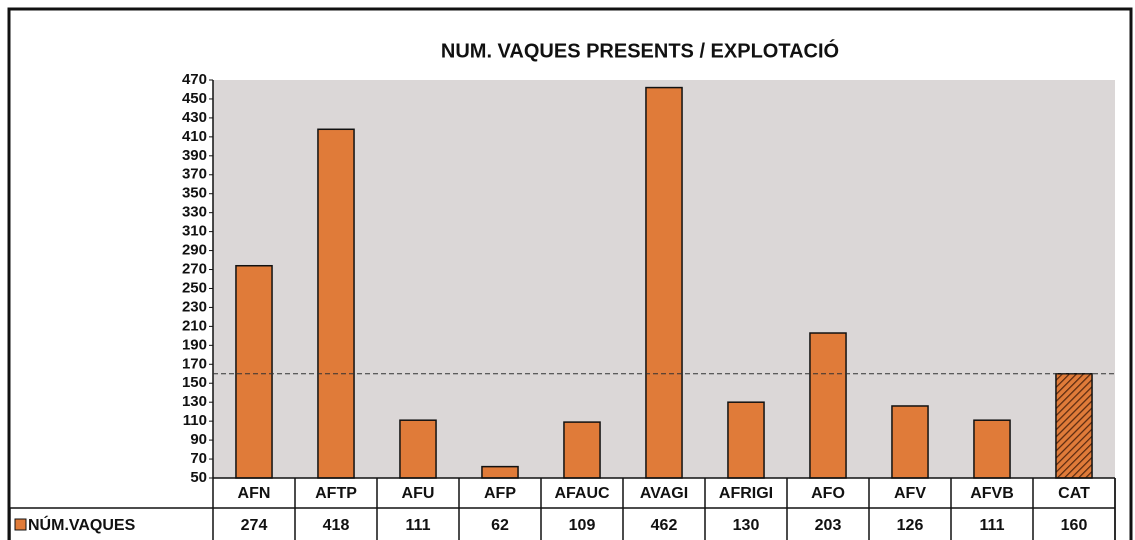  Describe the element at coordinates (194, 344) in the screenshot. I see `y-tick-label: 190` at that location.